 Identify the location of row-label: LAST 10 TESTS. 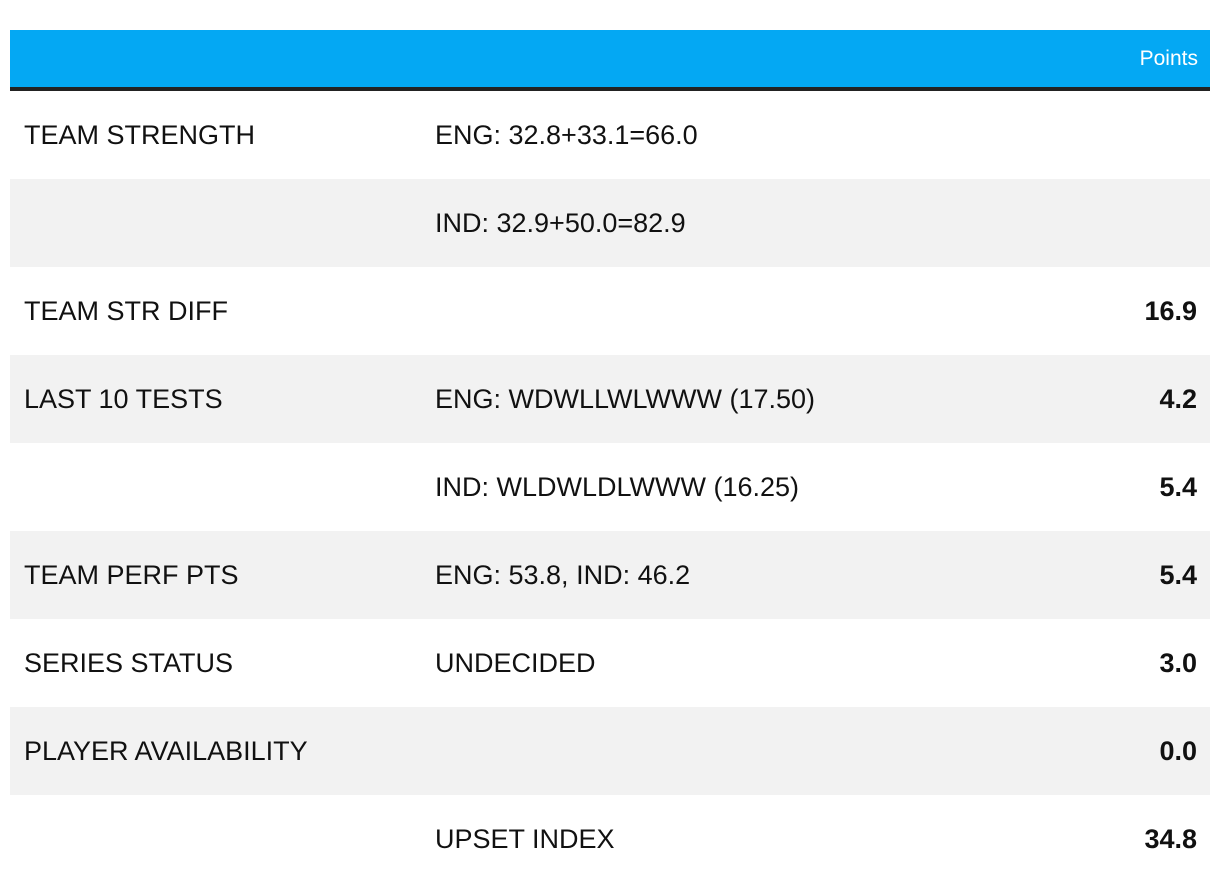
(123, 398).